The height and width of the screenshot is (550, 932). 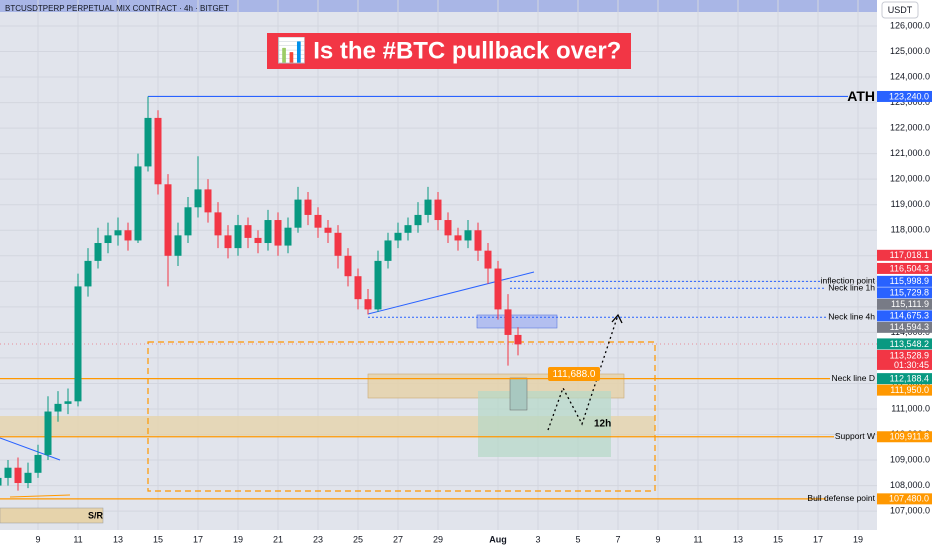 I want to click on neck-zone, so click(x=517, y=321).